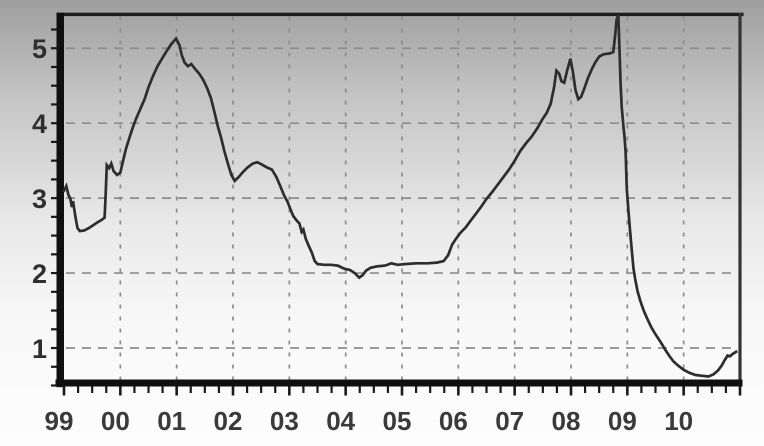 This screenshot has width=764, height=446. What do you see at coordinates (228, 421) in the screenshot?
I see `x-axis-tick-label-02: 02` at bounding box center [228, 421].